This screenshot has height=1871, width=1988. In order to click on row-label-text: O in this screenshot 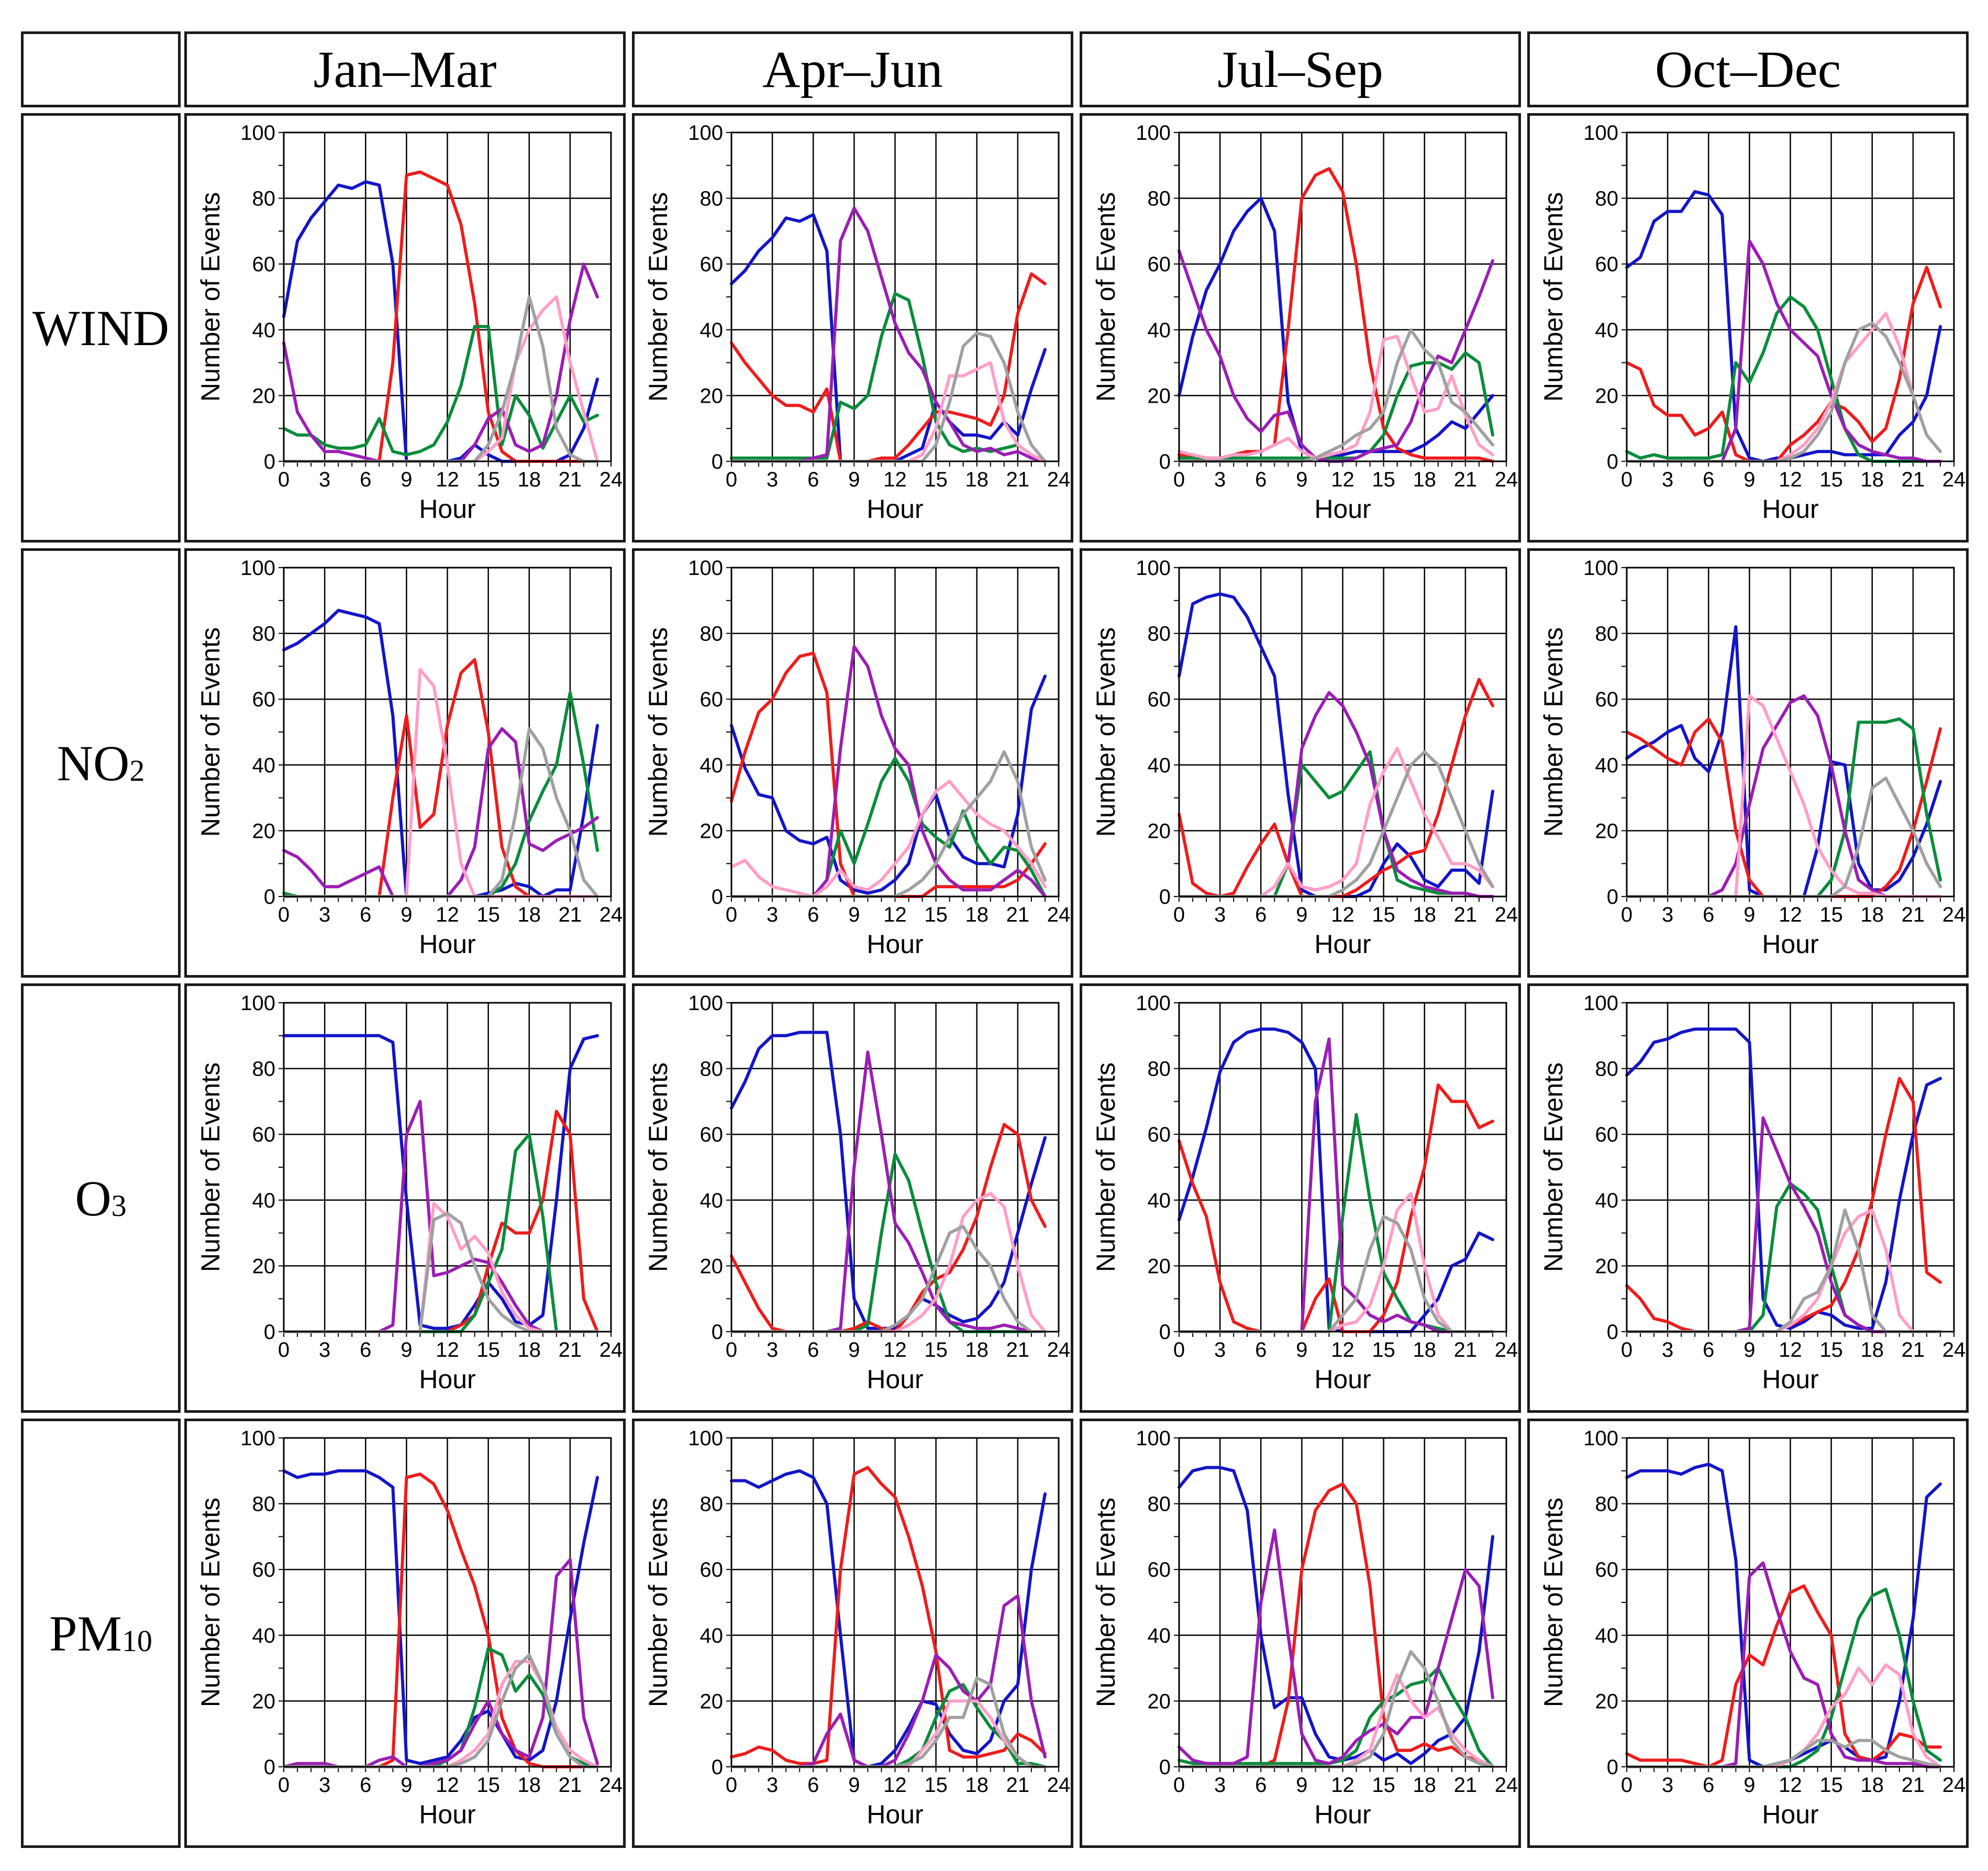, I will do `click(93, 1198)`.